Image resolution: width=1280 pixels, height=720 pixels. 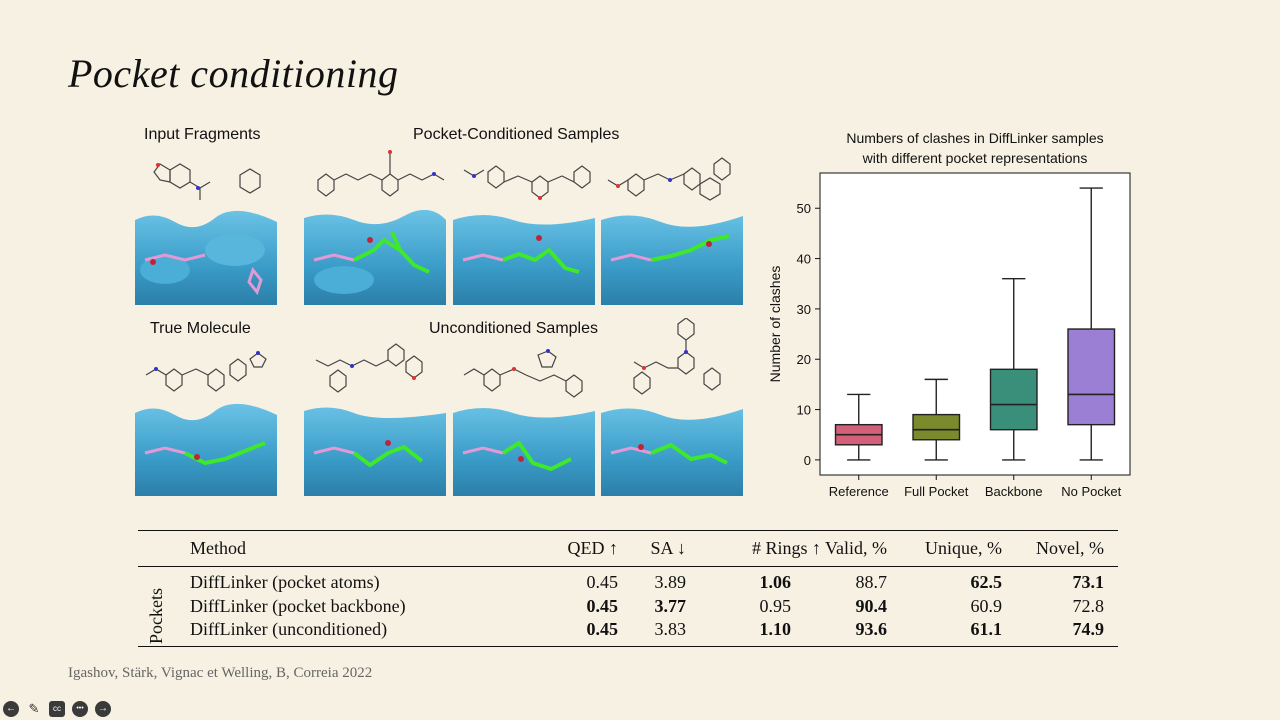 What do you see at coordinates (986, 605) in the screenshot?
I see `table-cell-unique: 60.9` at bounding box center [986, 605].